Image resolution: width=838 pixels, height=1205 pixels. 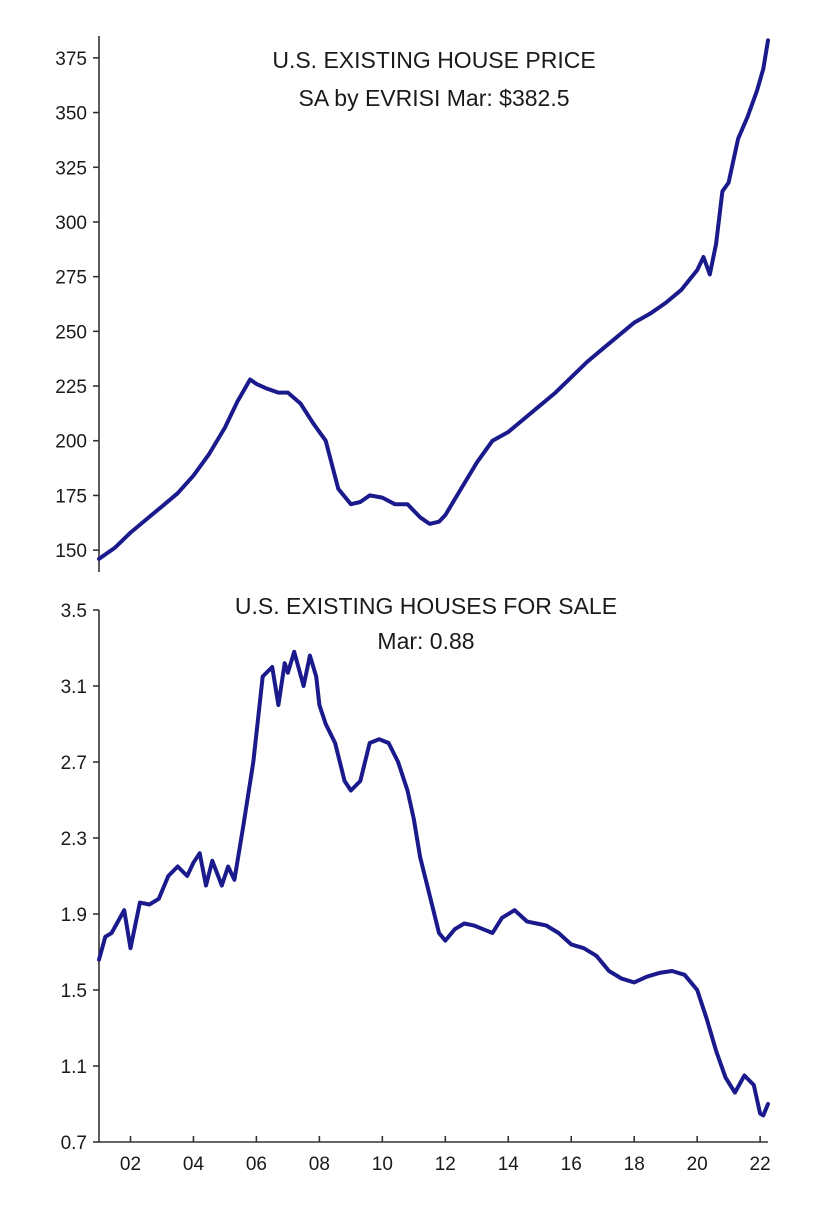 I want to click on y-tick-label: 3.5, so click(x=74, y=611).